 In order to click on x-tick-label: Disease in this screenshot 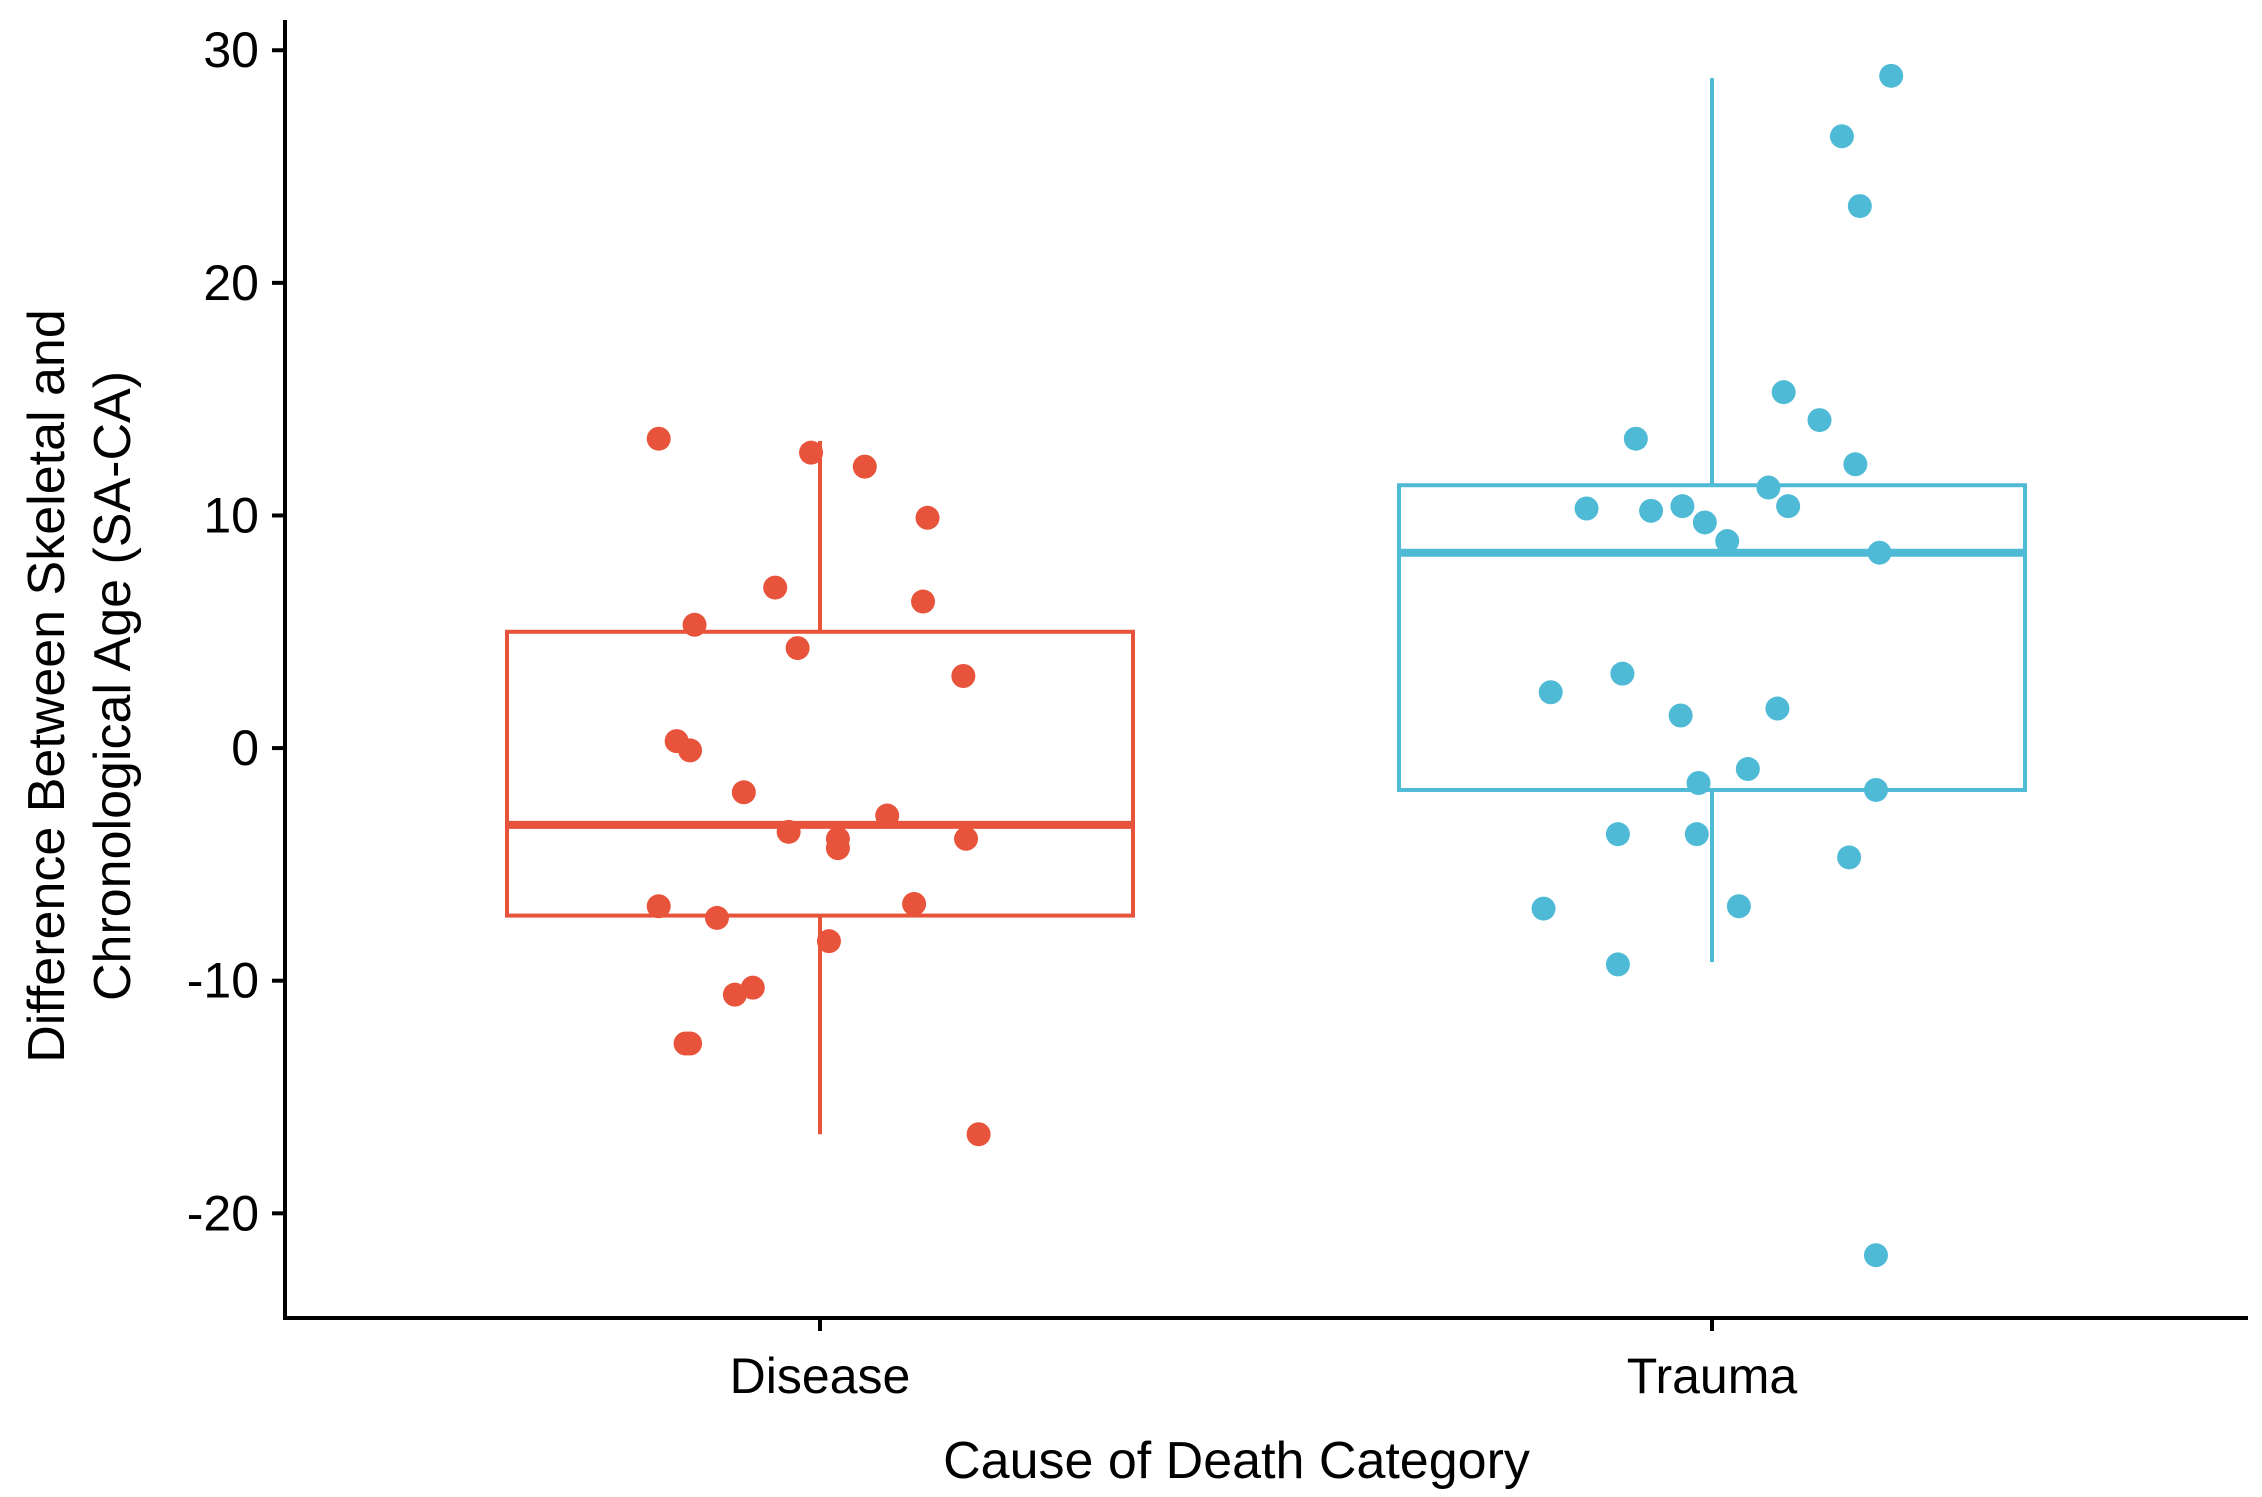, I will do `click(820, 1376)`.